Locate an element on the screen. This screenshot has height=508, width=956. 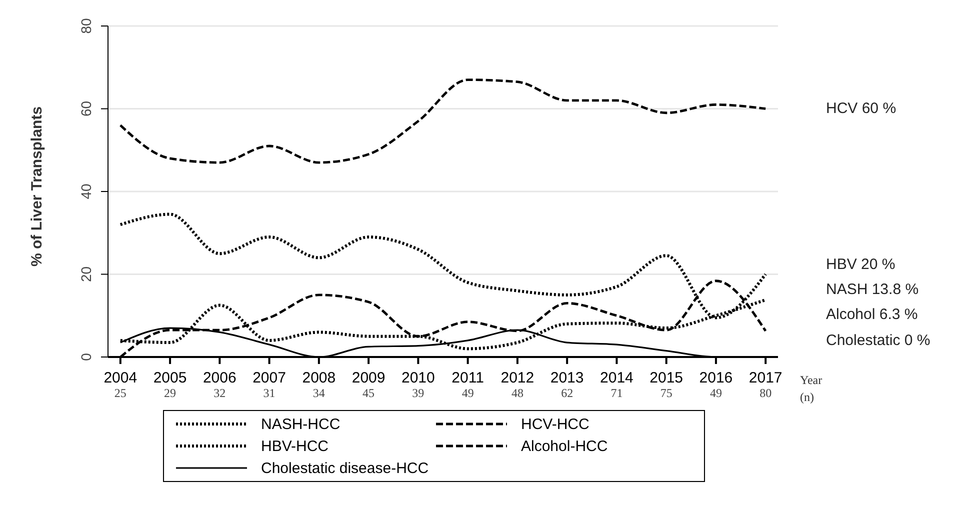
x-tick-label: 2010 is located at coordinates (418, 378).